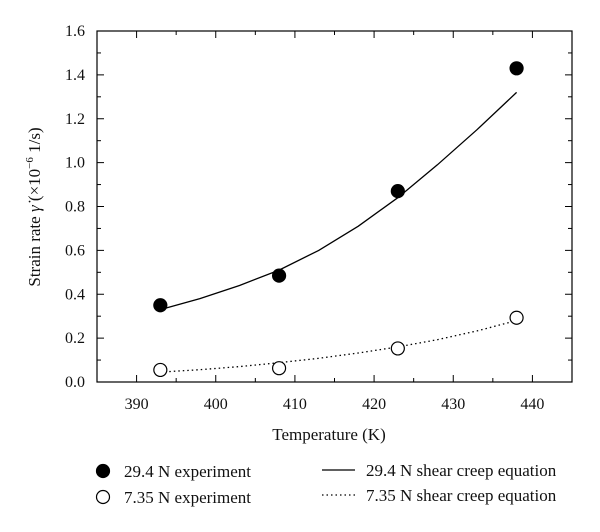 The height and width of the screenshot is (532, 600). I want to click on x-axis-label: Temperature (K), so click(329, 434).